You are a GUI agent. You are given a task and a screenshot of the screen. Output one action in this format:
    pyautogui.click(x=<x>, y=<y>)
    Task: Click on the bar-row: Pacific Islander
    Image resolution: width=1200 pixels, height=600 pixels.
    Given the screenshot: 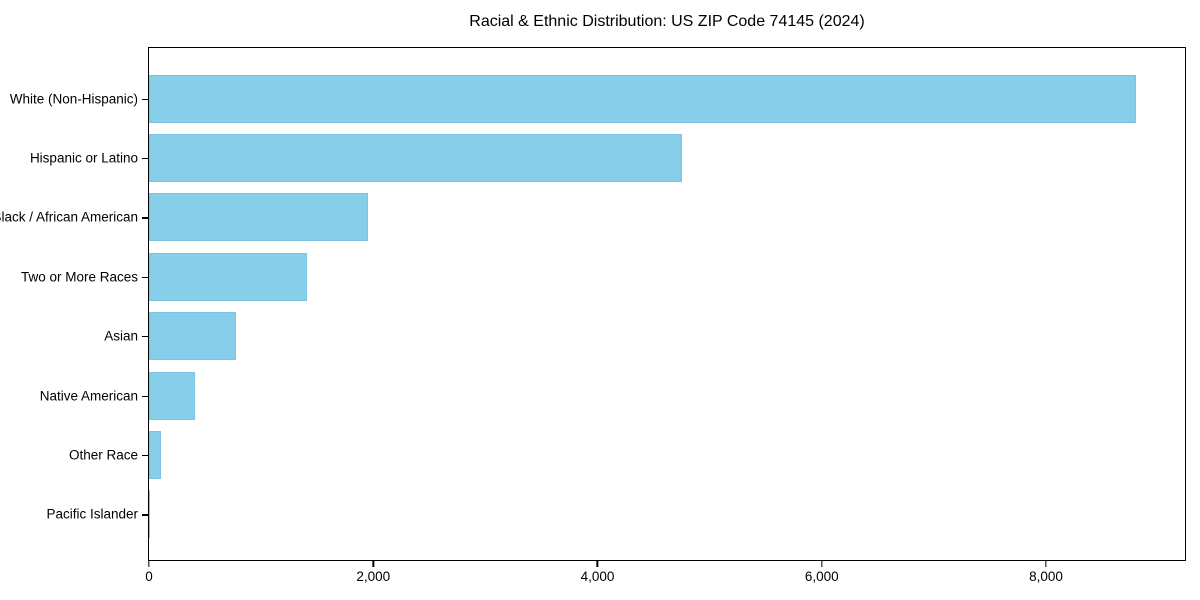 What is the action you would take?
    pyautogui.click(x=615, y=514)
    